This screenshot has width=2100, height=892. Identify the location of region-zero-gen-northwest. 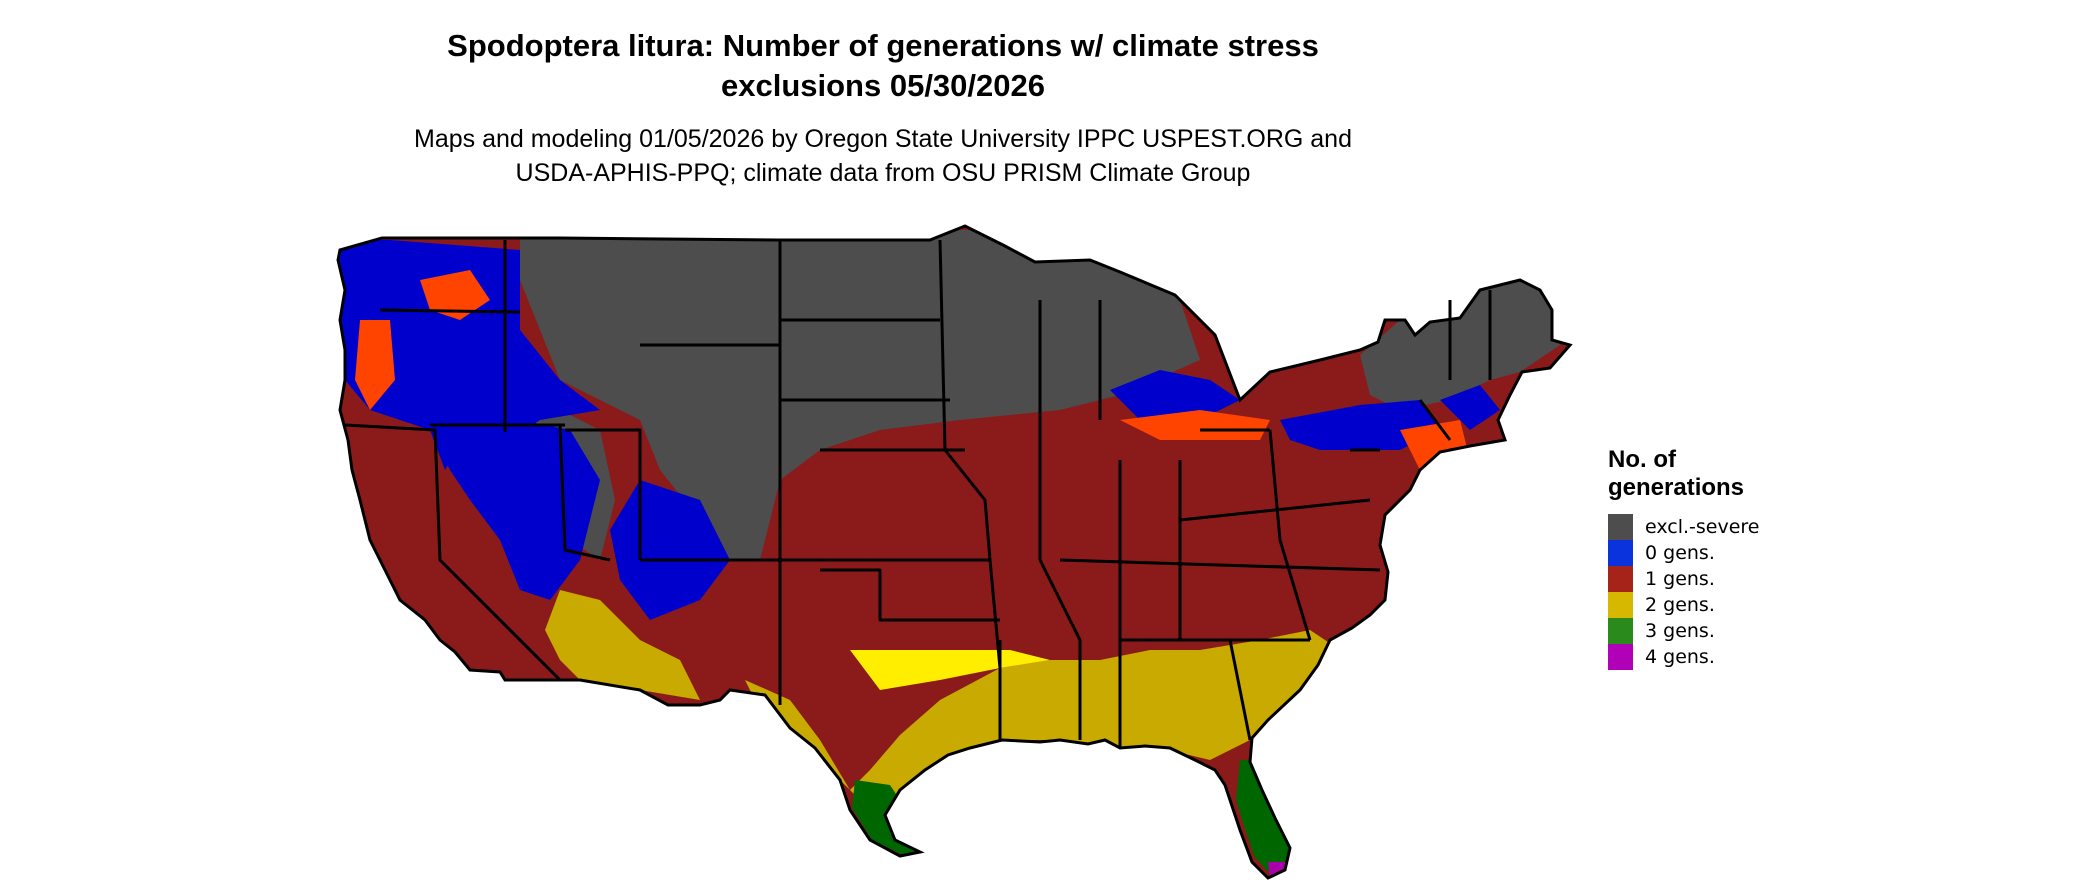
(469, 355).